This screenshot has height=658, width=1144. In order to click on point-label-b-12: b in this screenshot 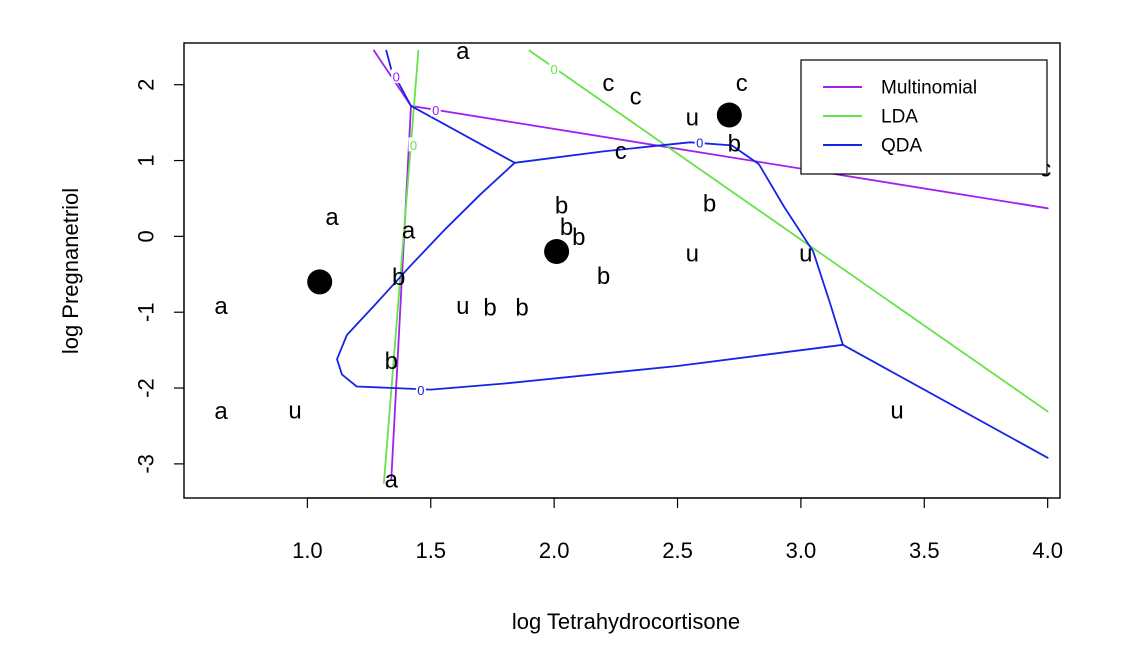, I will do `click(521, 307)`.